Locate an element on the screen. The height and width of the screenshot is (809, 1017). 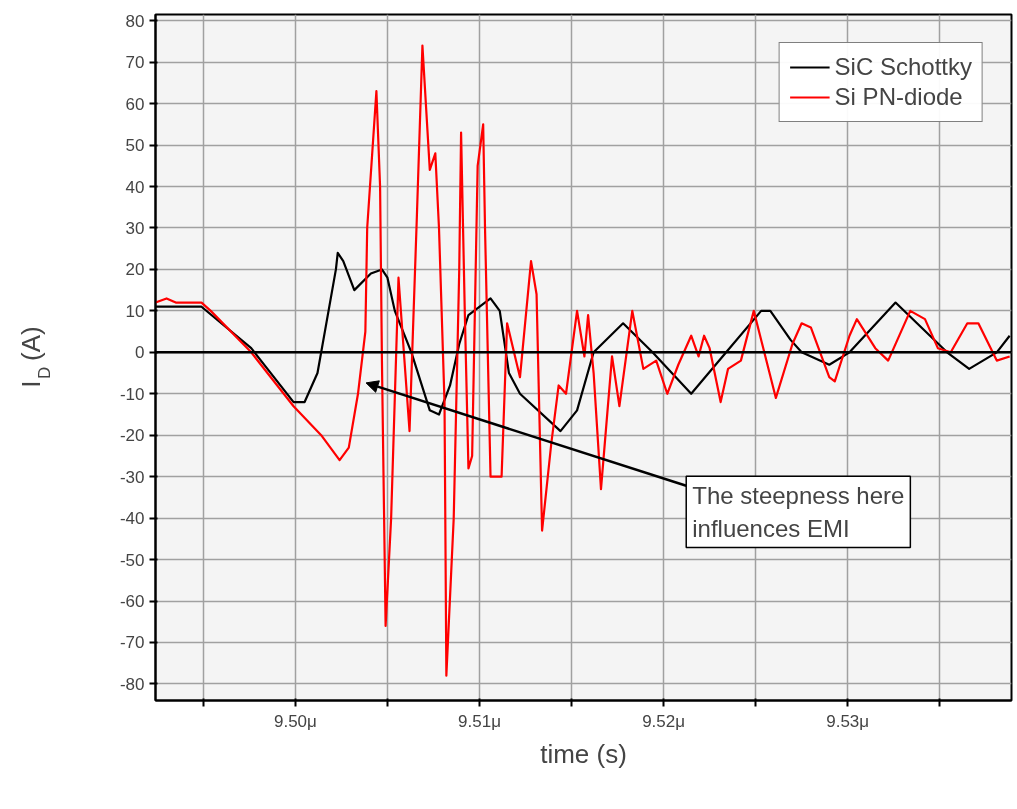
y-tick-label: 0 is located at coordinates (140, 353).